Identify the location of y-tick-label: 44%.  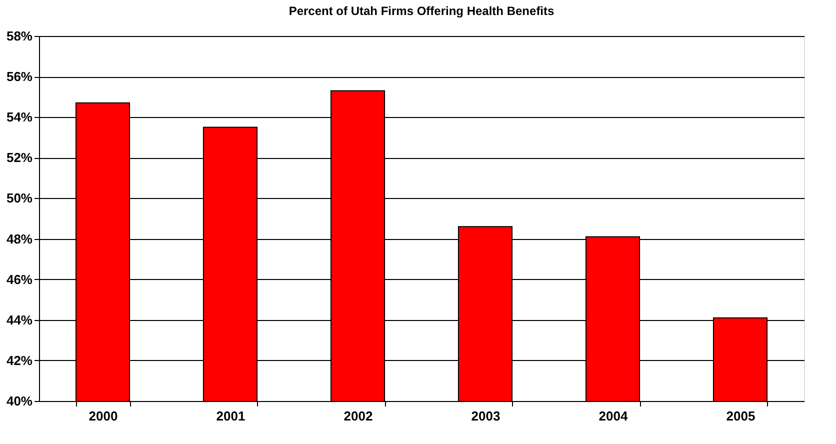
(19, 320).